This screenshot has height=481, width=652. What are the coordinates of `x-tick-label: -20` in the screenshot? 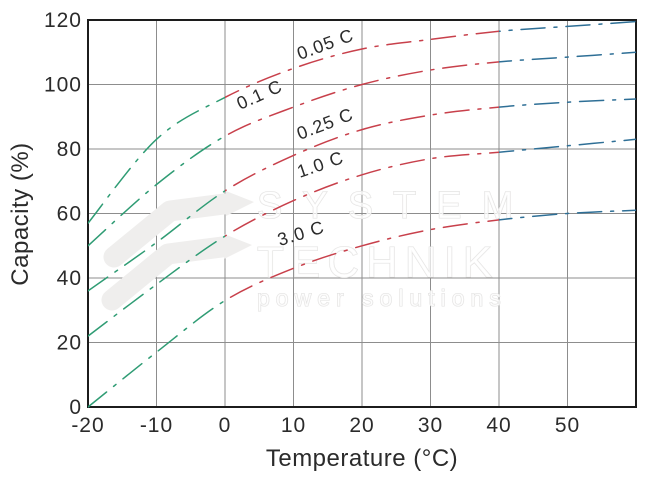 It's located at (87, 425).